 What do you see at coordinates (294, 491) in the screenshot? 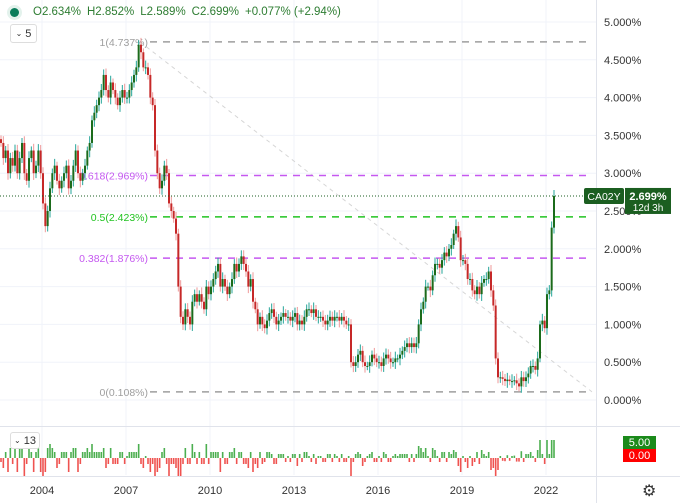
I see `time-tick-label: 2013` at bounding box center [294, 491].